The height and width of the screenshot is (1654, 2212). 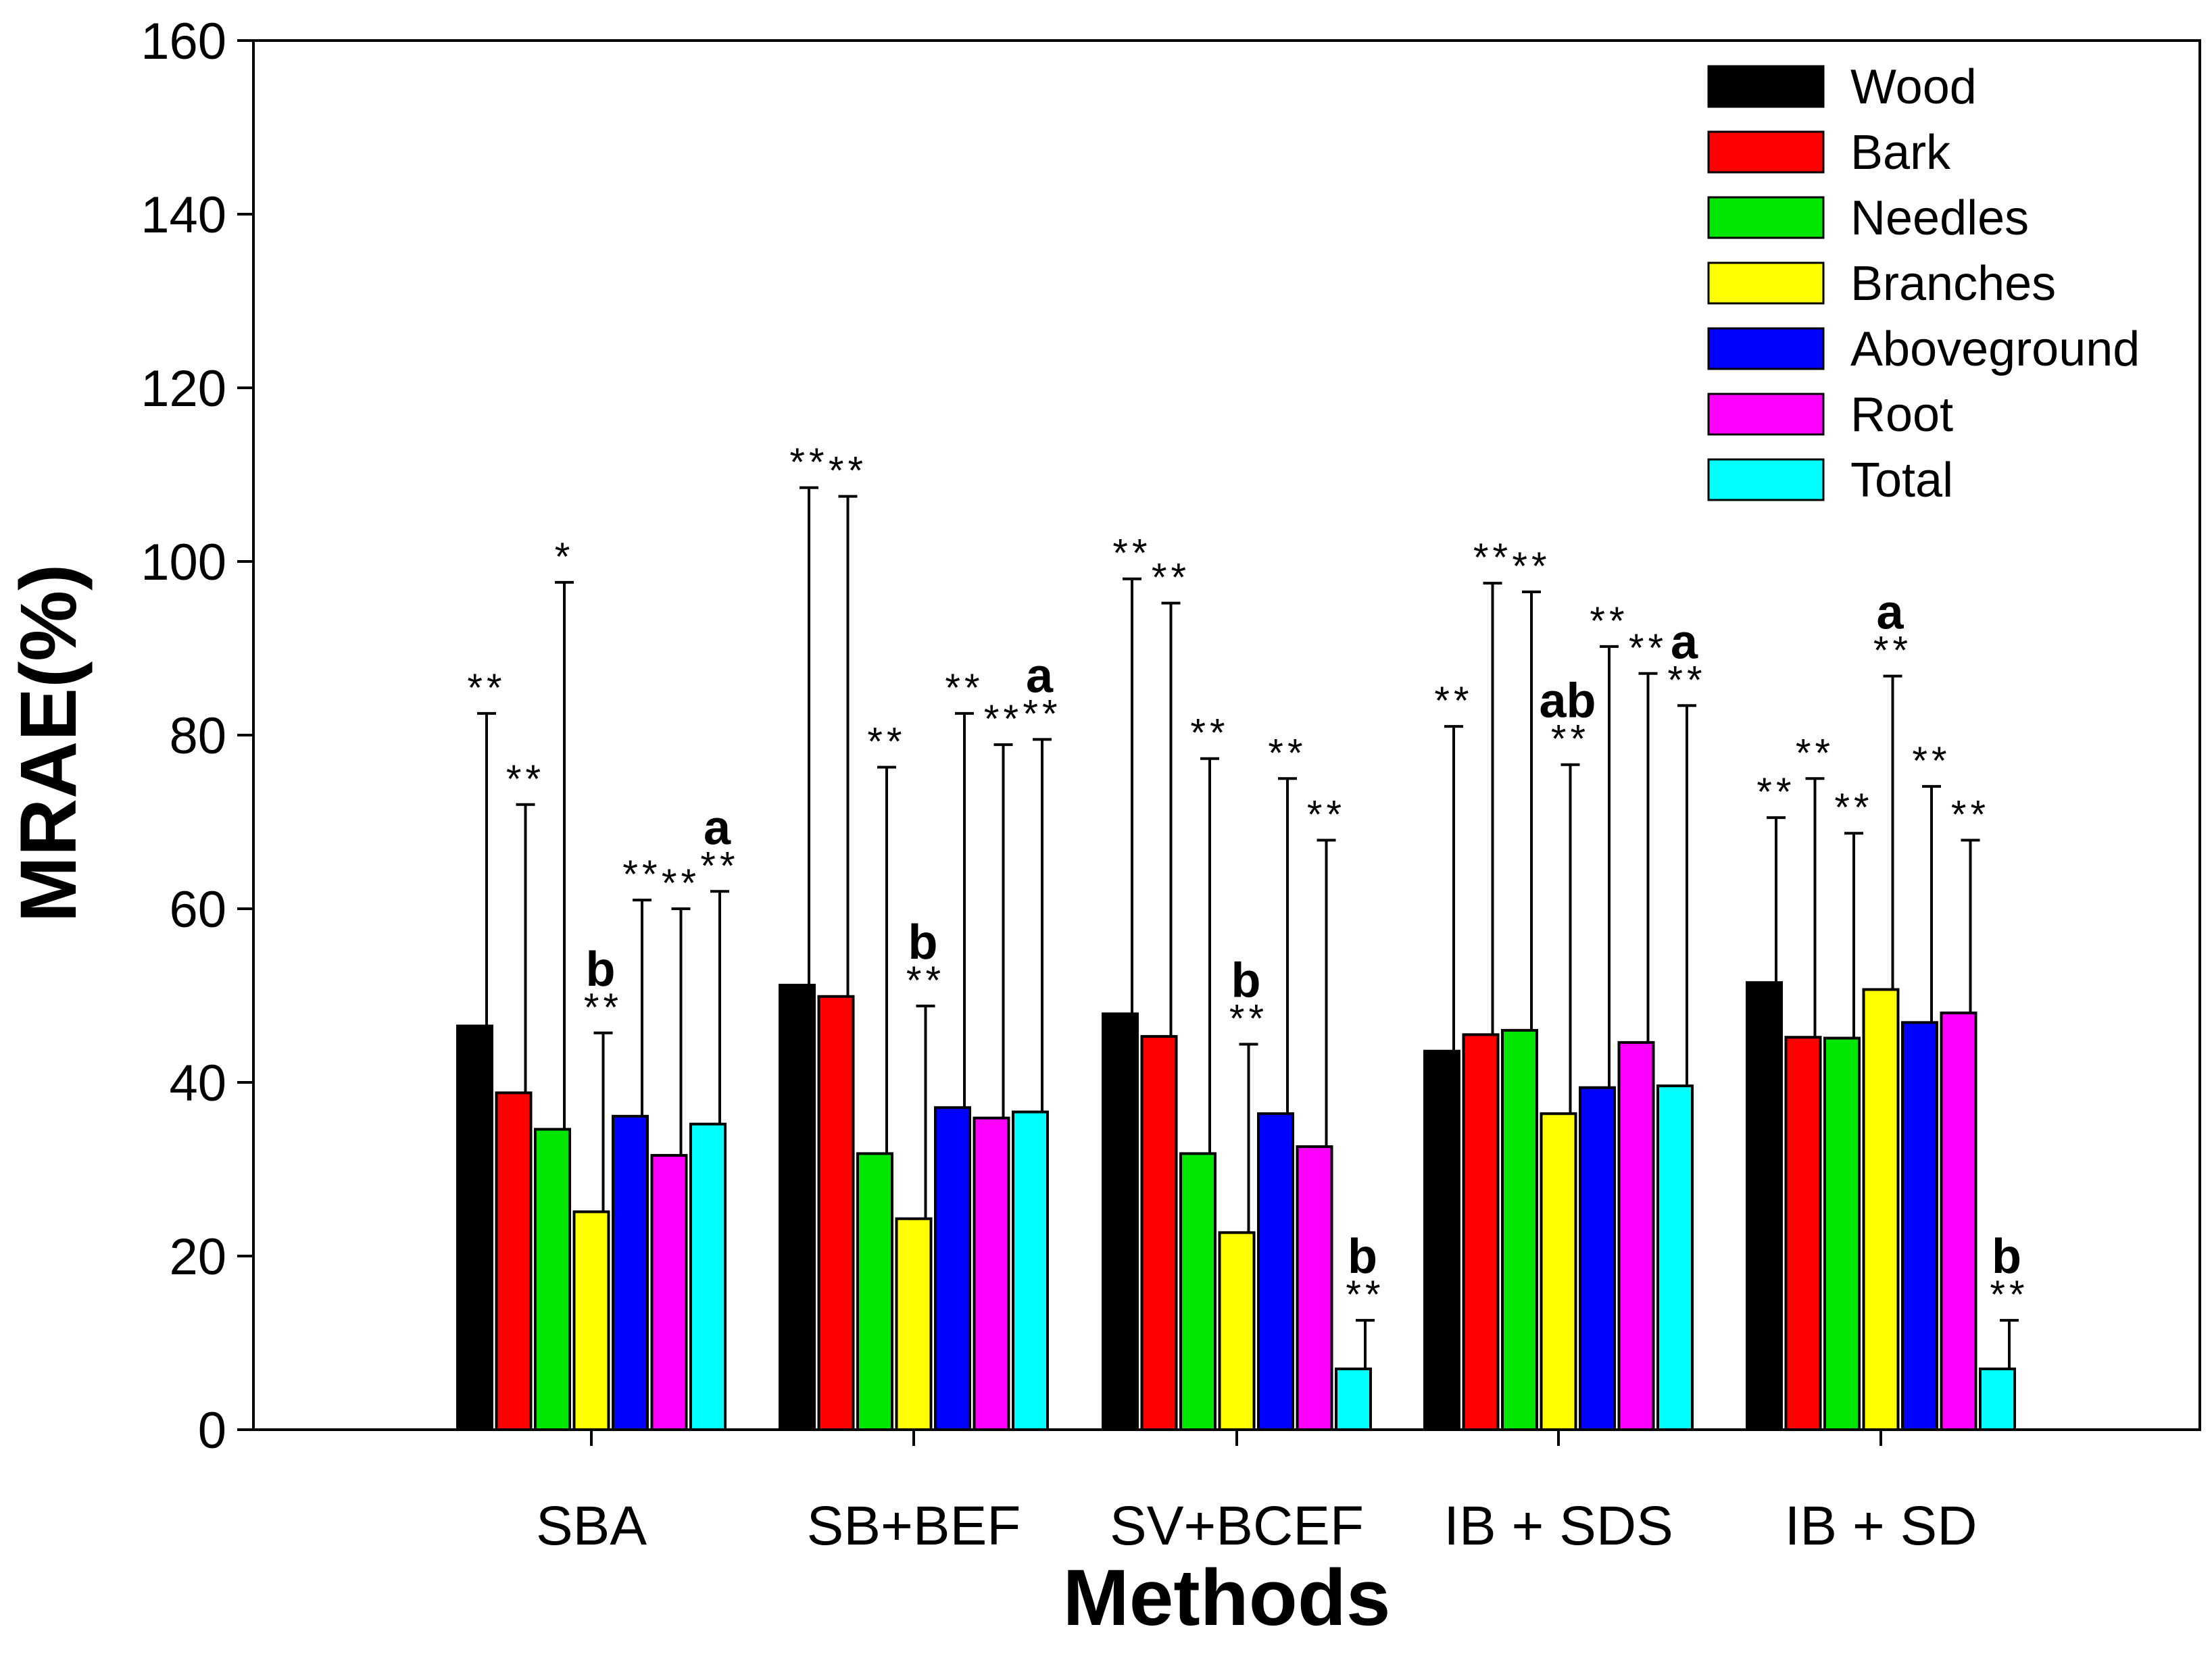 What do you see at coordinates (197, 909) in the screenshot?
I see `y-tick-label: 60` at bounding box center [197, 909].